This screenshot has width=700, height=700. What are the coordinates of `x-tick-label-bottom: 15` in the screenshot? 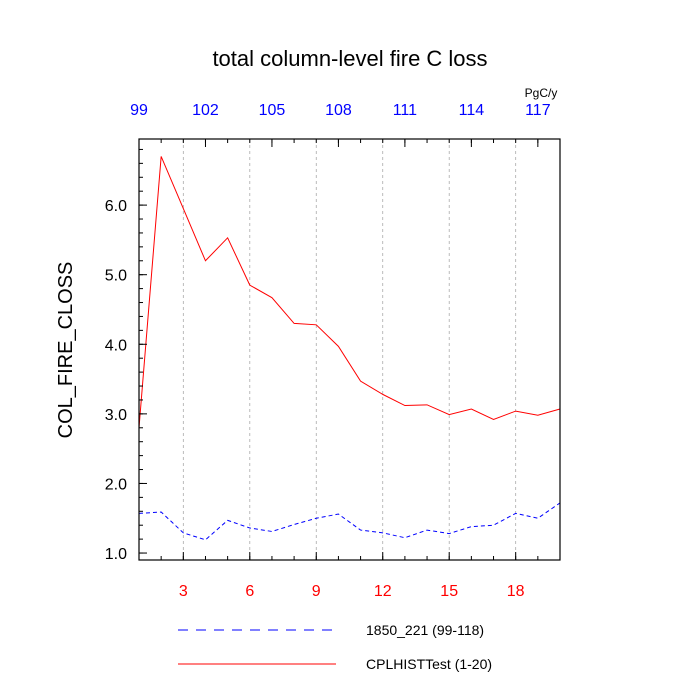 It's located at (449, 591).